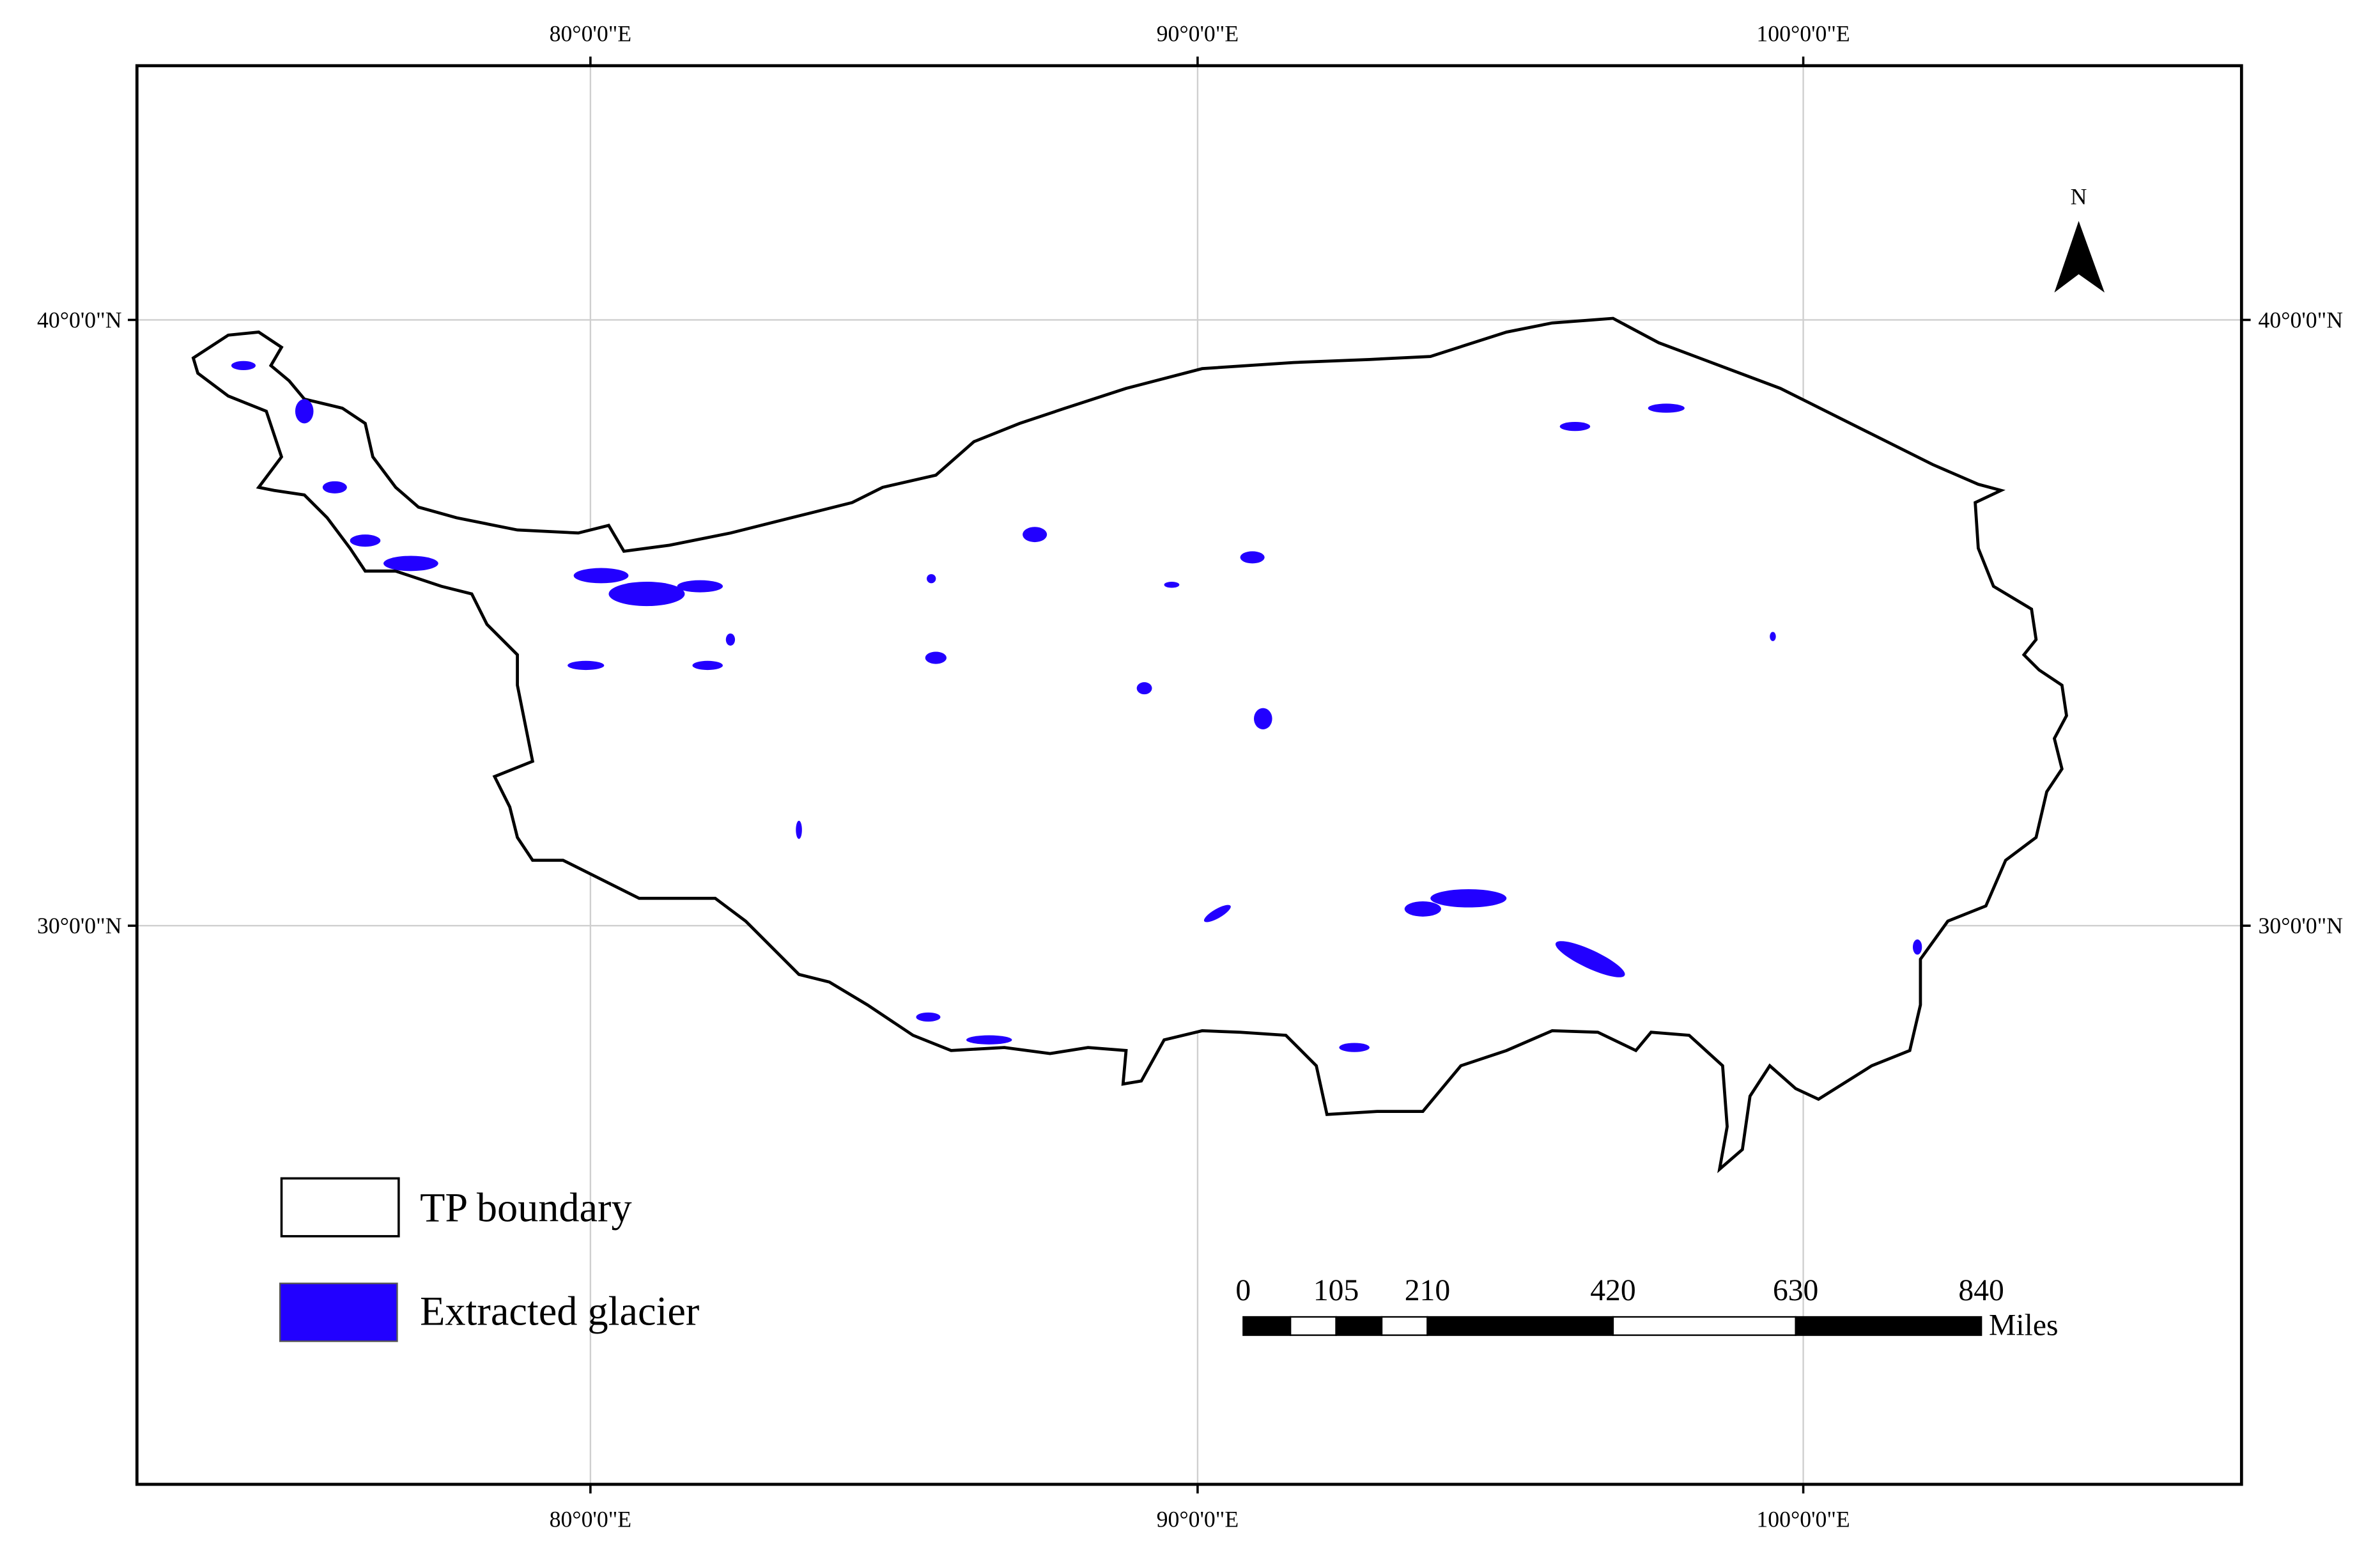 This screenshot has width=2380, height=1547. What do you see at coordinates (1427, 1290) in the screenshot?
I see `scale-label: 210` at bounding box center [1427, 1290].